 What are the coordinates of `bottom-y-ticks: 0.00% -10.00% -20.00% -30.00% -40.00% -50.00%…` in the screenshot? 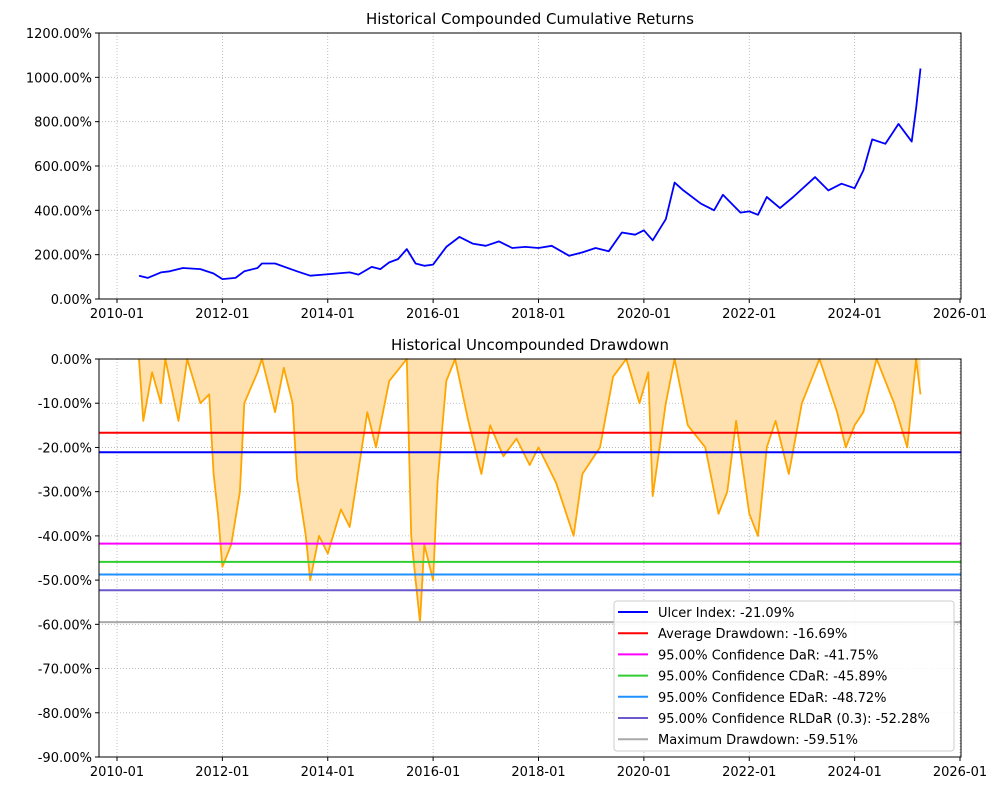 It's located at (68, 559).